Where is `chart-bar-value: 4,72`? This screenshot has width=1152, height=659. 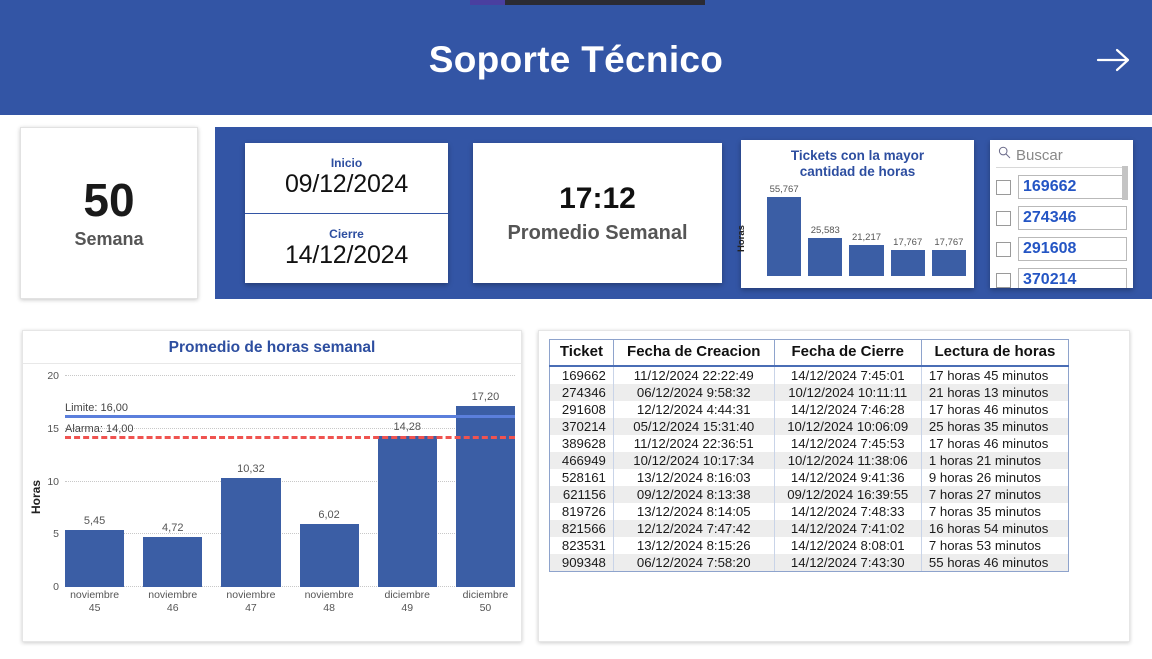
chart-bar-value: 4,72 is located at coordinates (173, 528).